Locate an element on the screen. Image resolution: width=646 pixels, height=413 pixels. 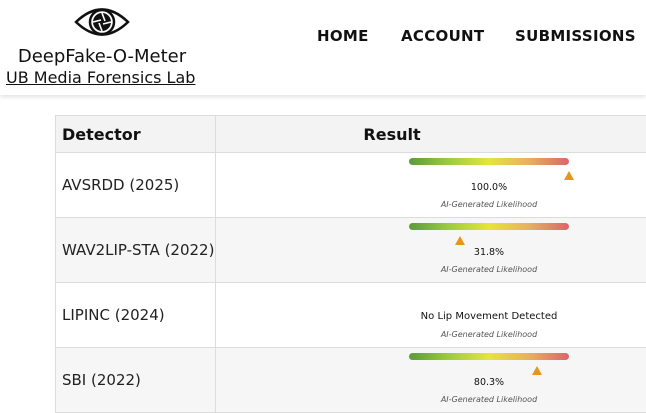
eye-aperture-icon is located at coordinates (102, 22).